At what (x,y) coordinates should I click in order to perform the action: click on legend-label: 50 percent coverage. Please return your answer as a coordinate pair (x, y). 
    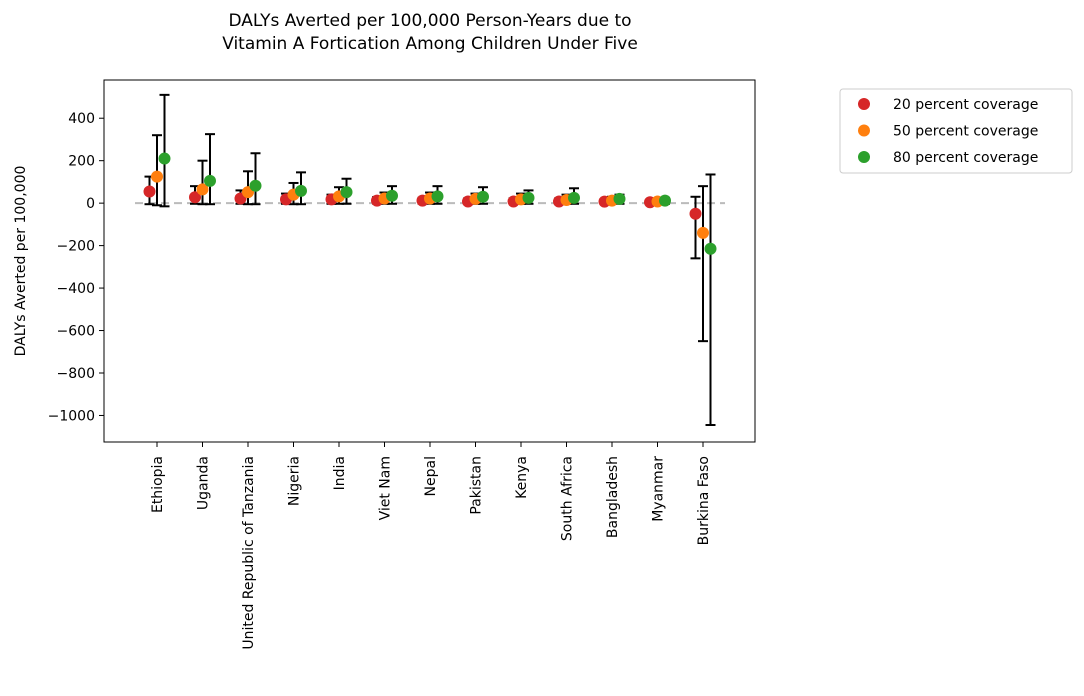
    Looking at the image, I should click on (965, 132).